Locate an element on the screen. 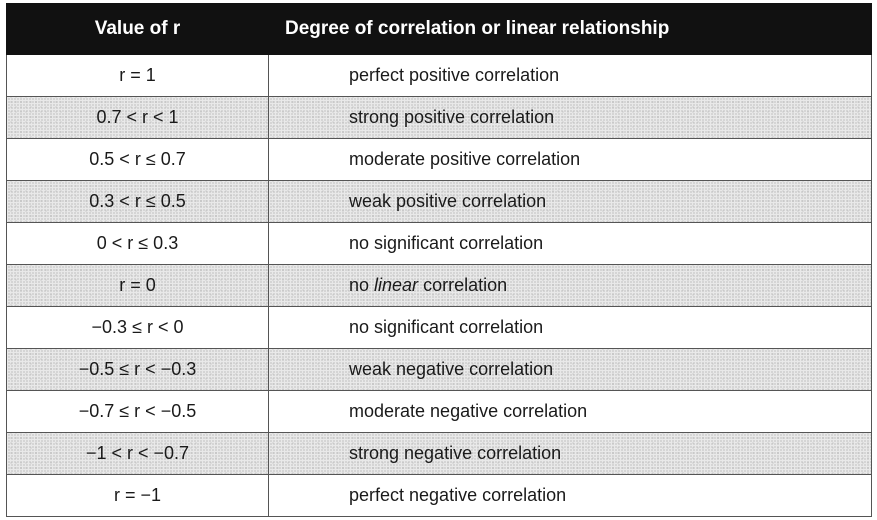 The image size is (877, 520). degree-pre: no is located at coordinates (362, 285).